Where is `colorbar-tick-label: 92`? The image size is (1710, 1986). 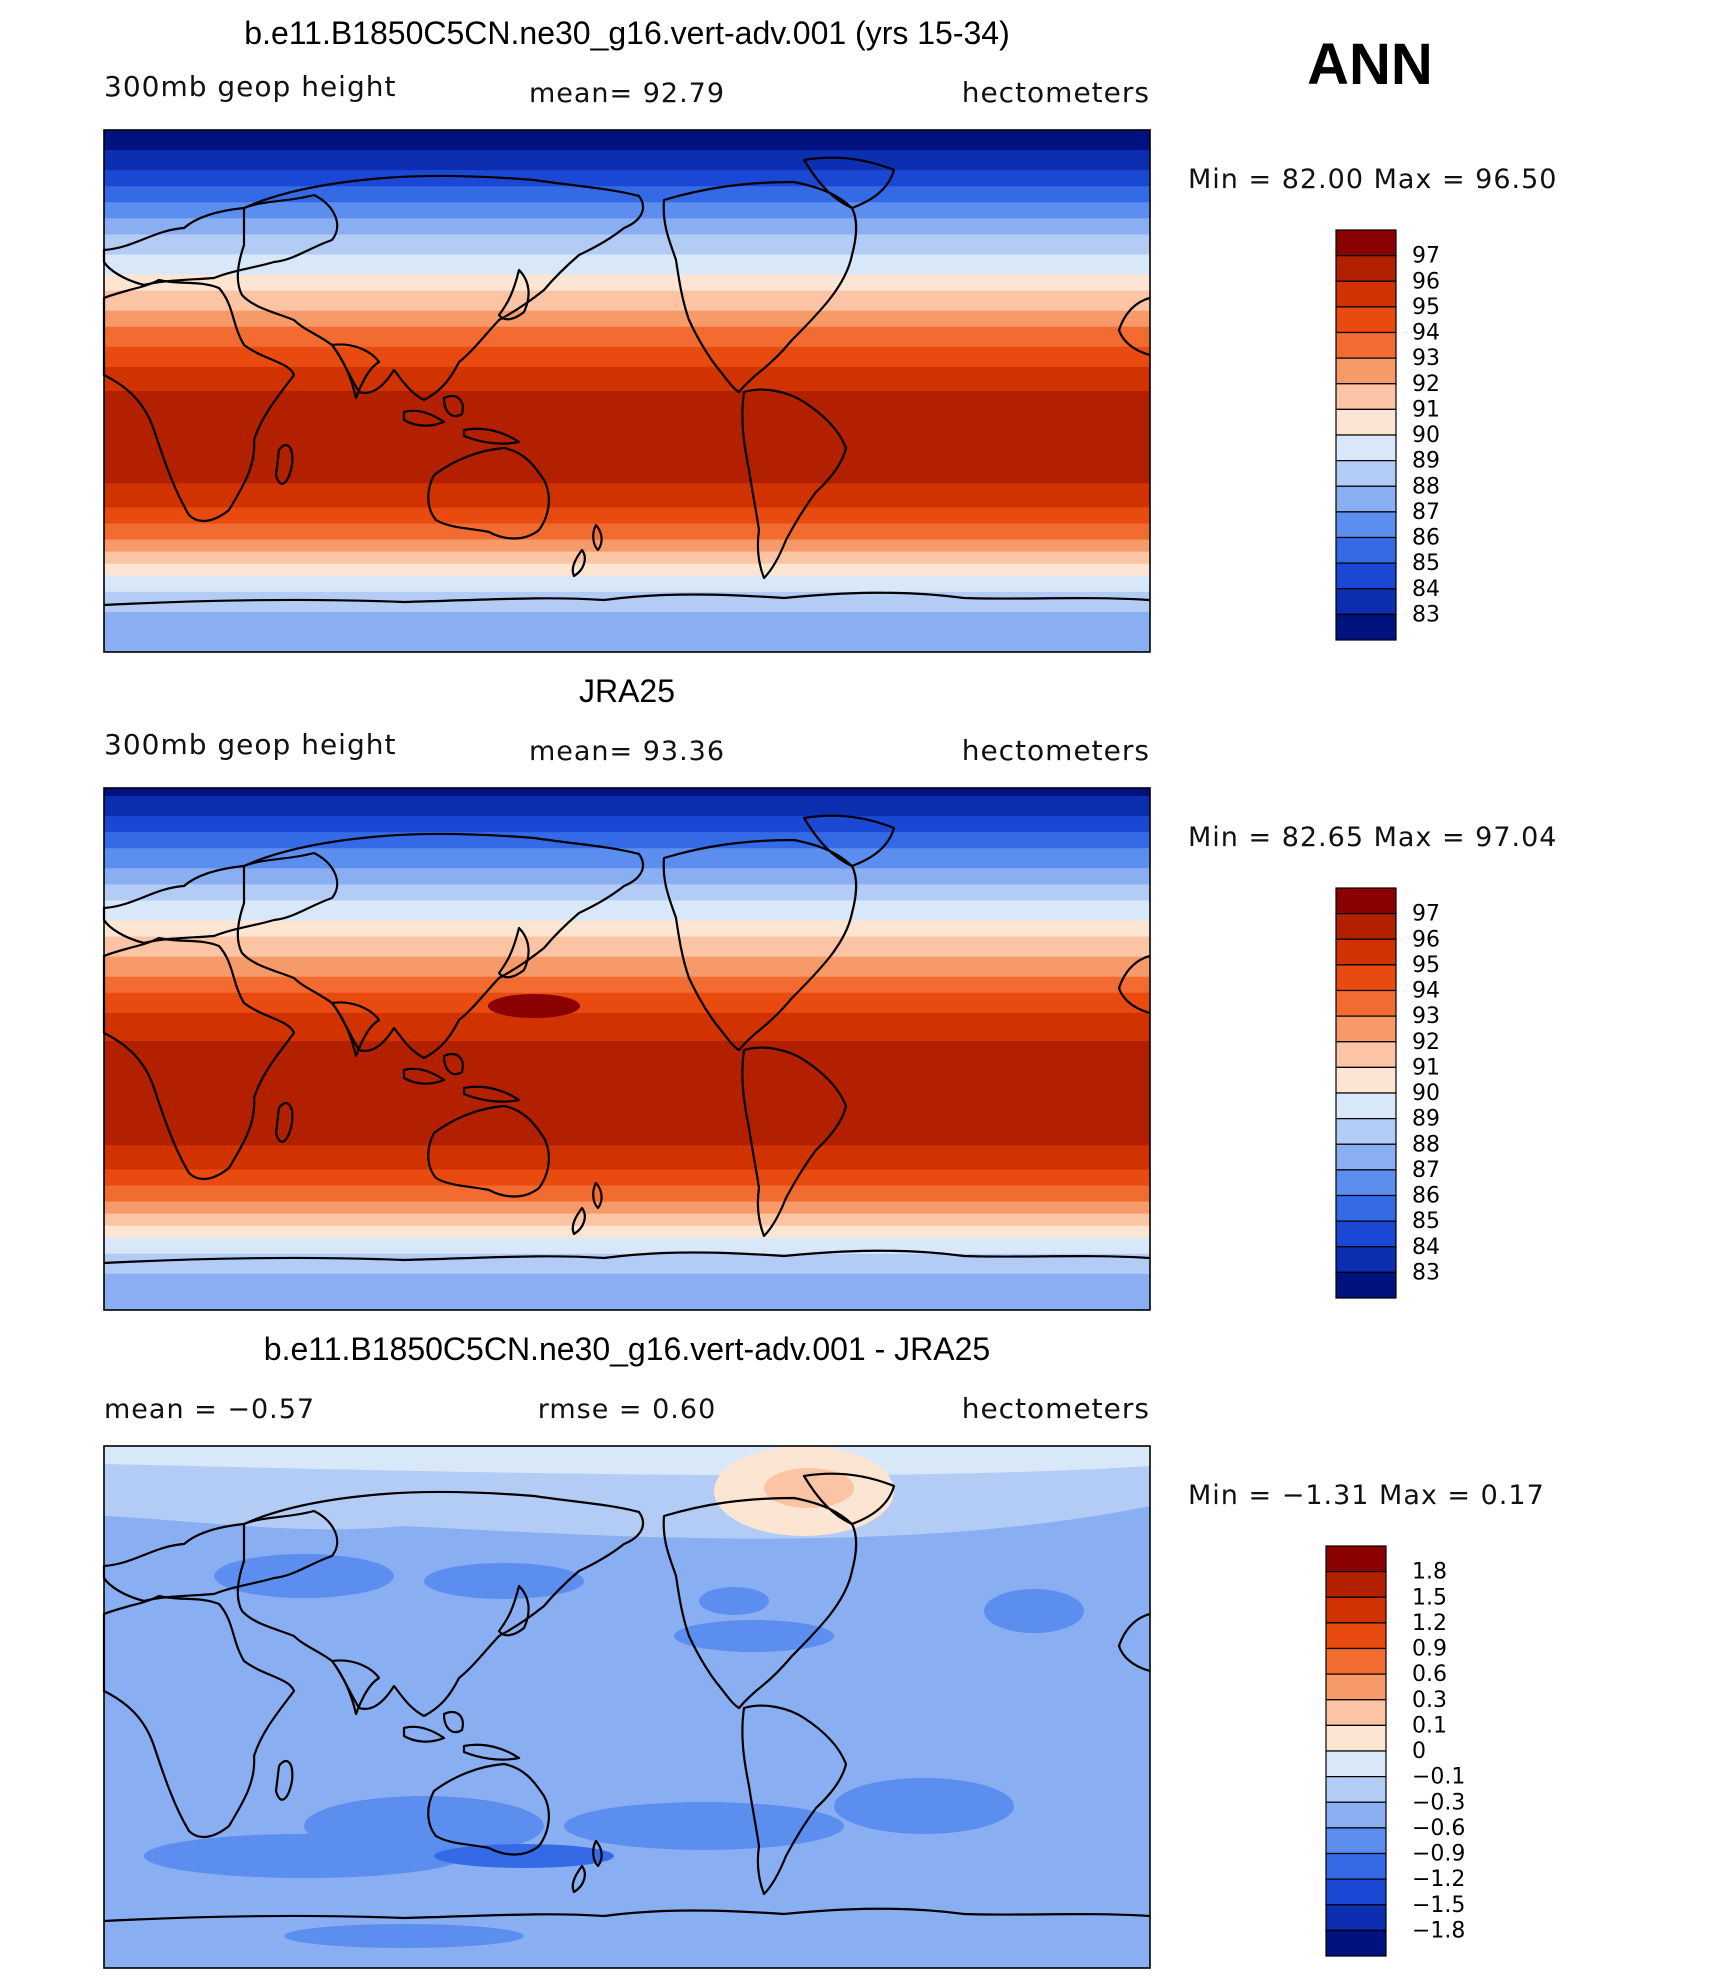
colorbar-tick-label: 92 is located at coordinates (1426, 384).